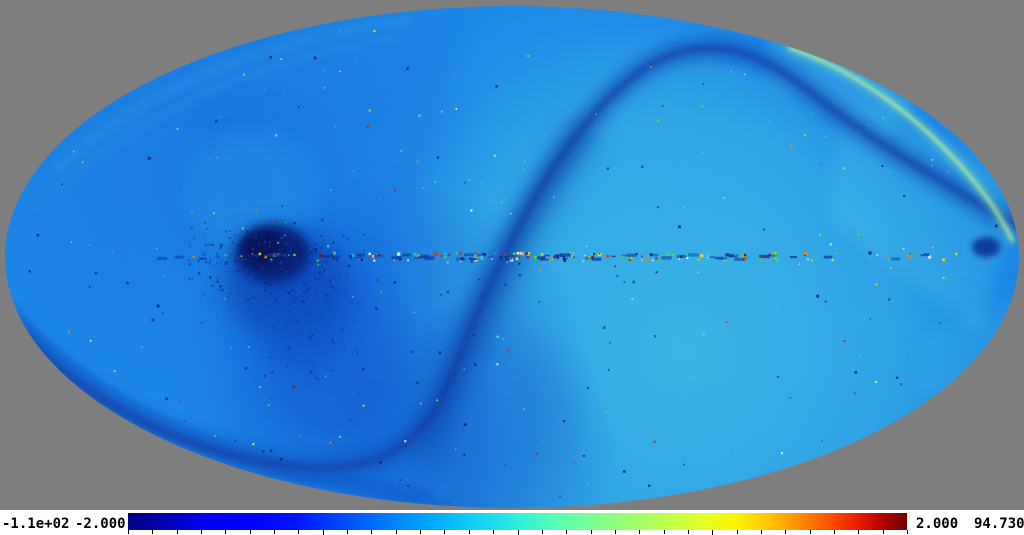  What do you see at coordinates (937, 524) in the screenshot?
I see `colorbar-high-label: 2.000` at bounding box center [937, 524].